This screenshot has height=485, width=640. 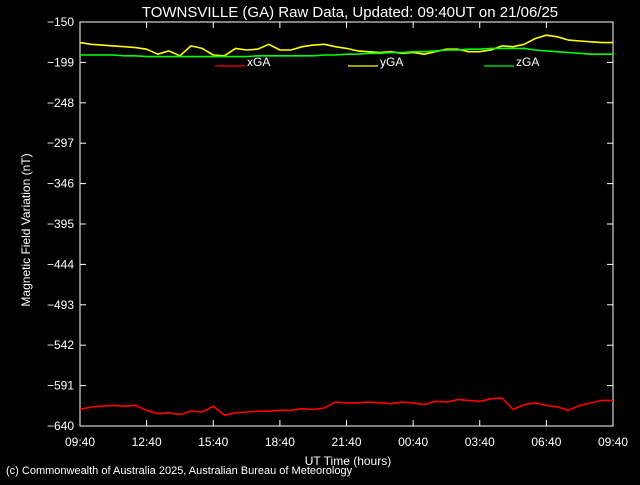 What do you see at coordinates (60, 345) in the screenshot?
I see `y-tick-label: −542` at bounding box center [60, 345].